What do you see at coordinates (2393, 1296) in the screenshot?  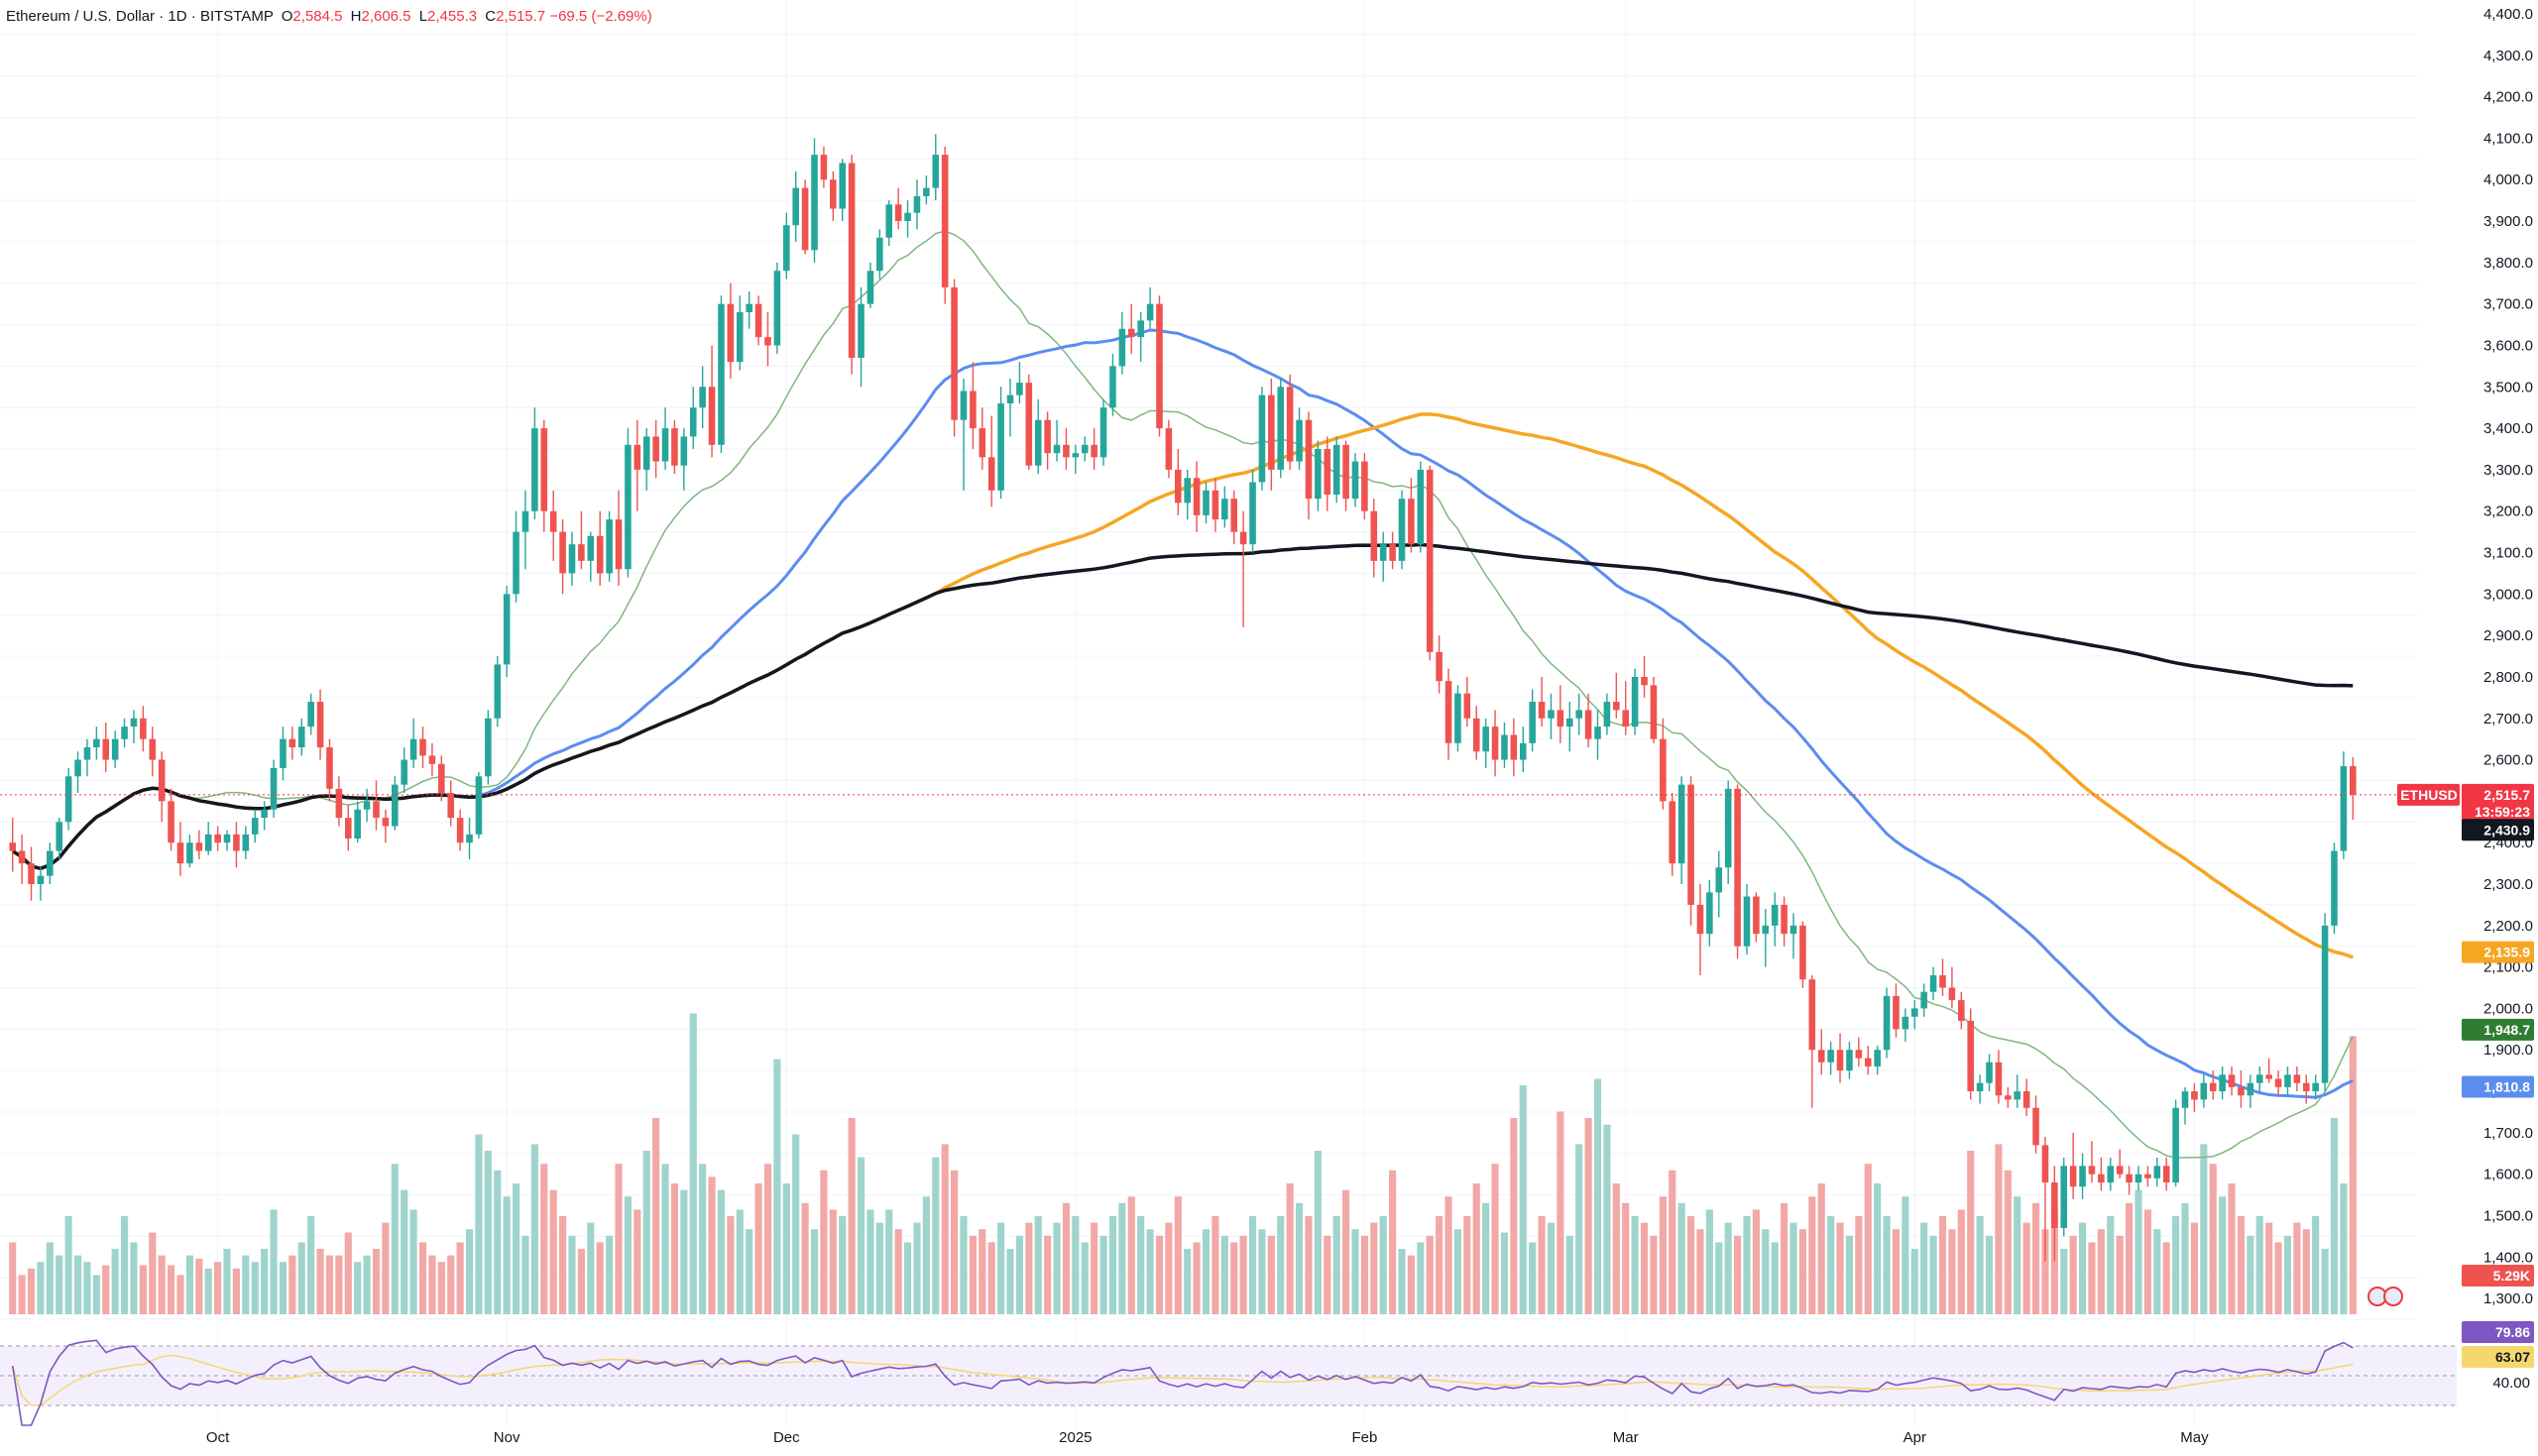 I see `us-flag-icon` at bounding box center [2393, 1296].